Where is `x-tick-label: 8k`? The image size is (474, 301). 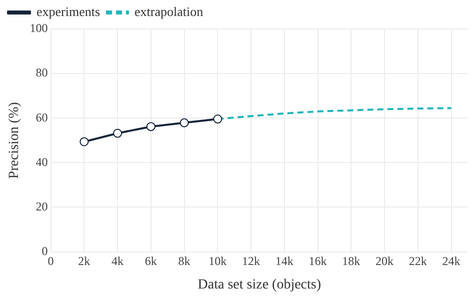
x-tick-label: 8k is located at coordinates (184, 261).